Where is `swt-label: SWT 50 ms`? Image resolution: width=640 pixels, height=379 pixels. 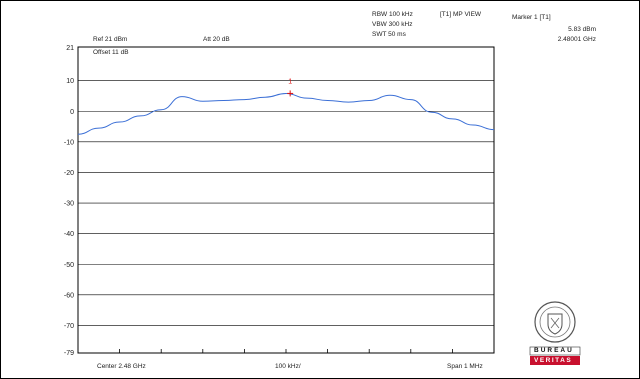 swt-label: SWT 50 ms is located at coordinates (389, 34).